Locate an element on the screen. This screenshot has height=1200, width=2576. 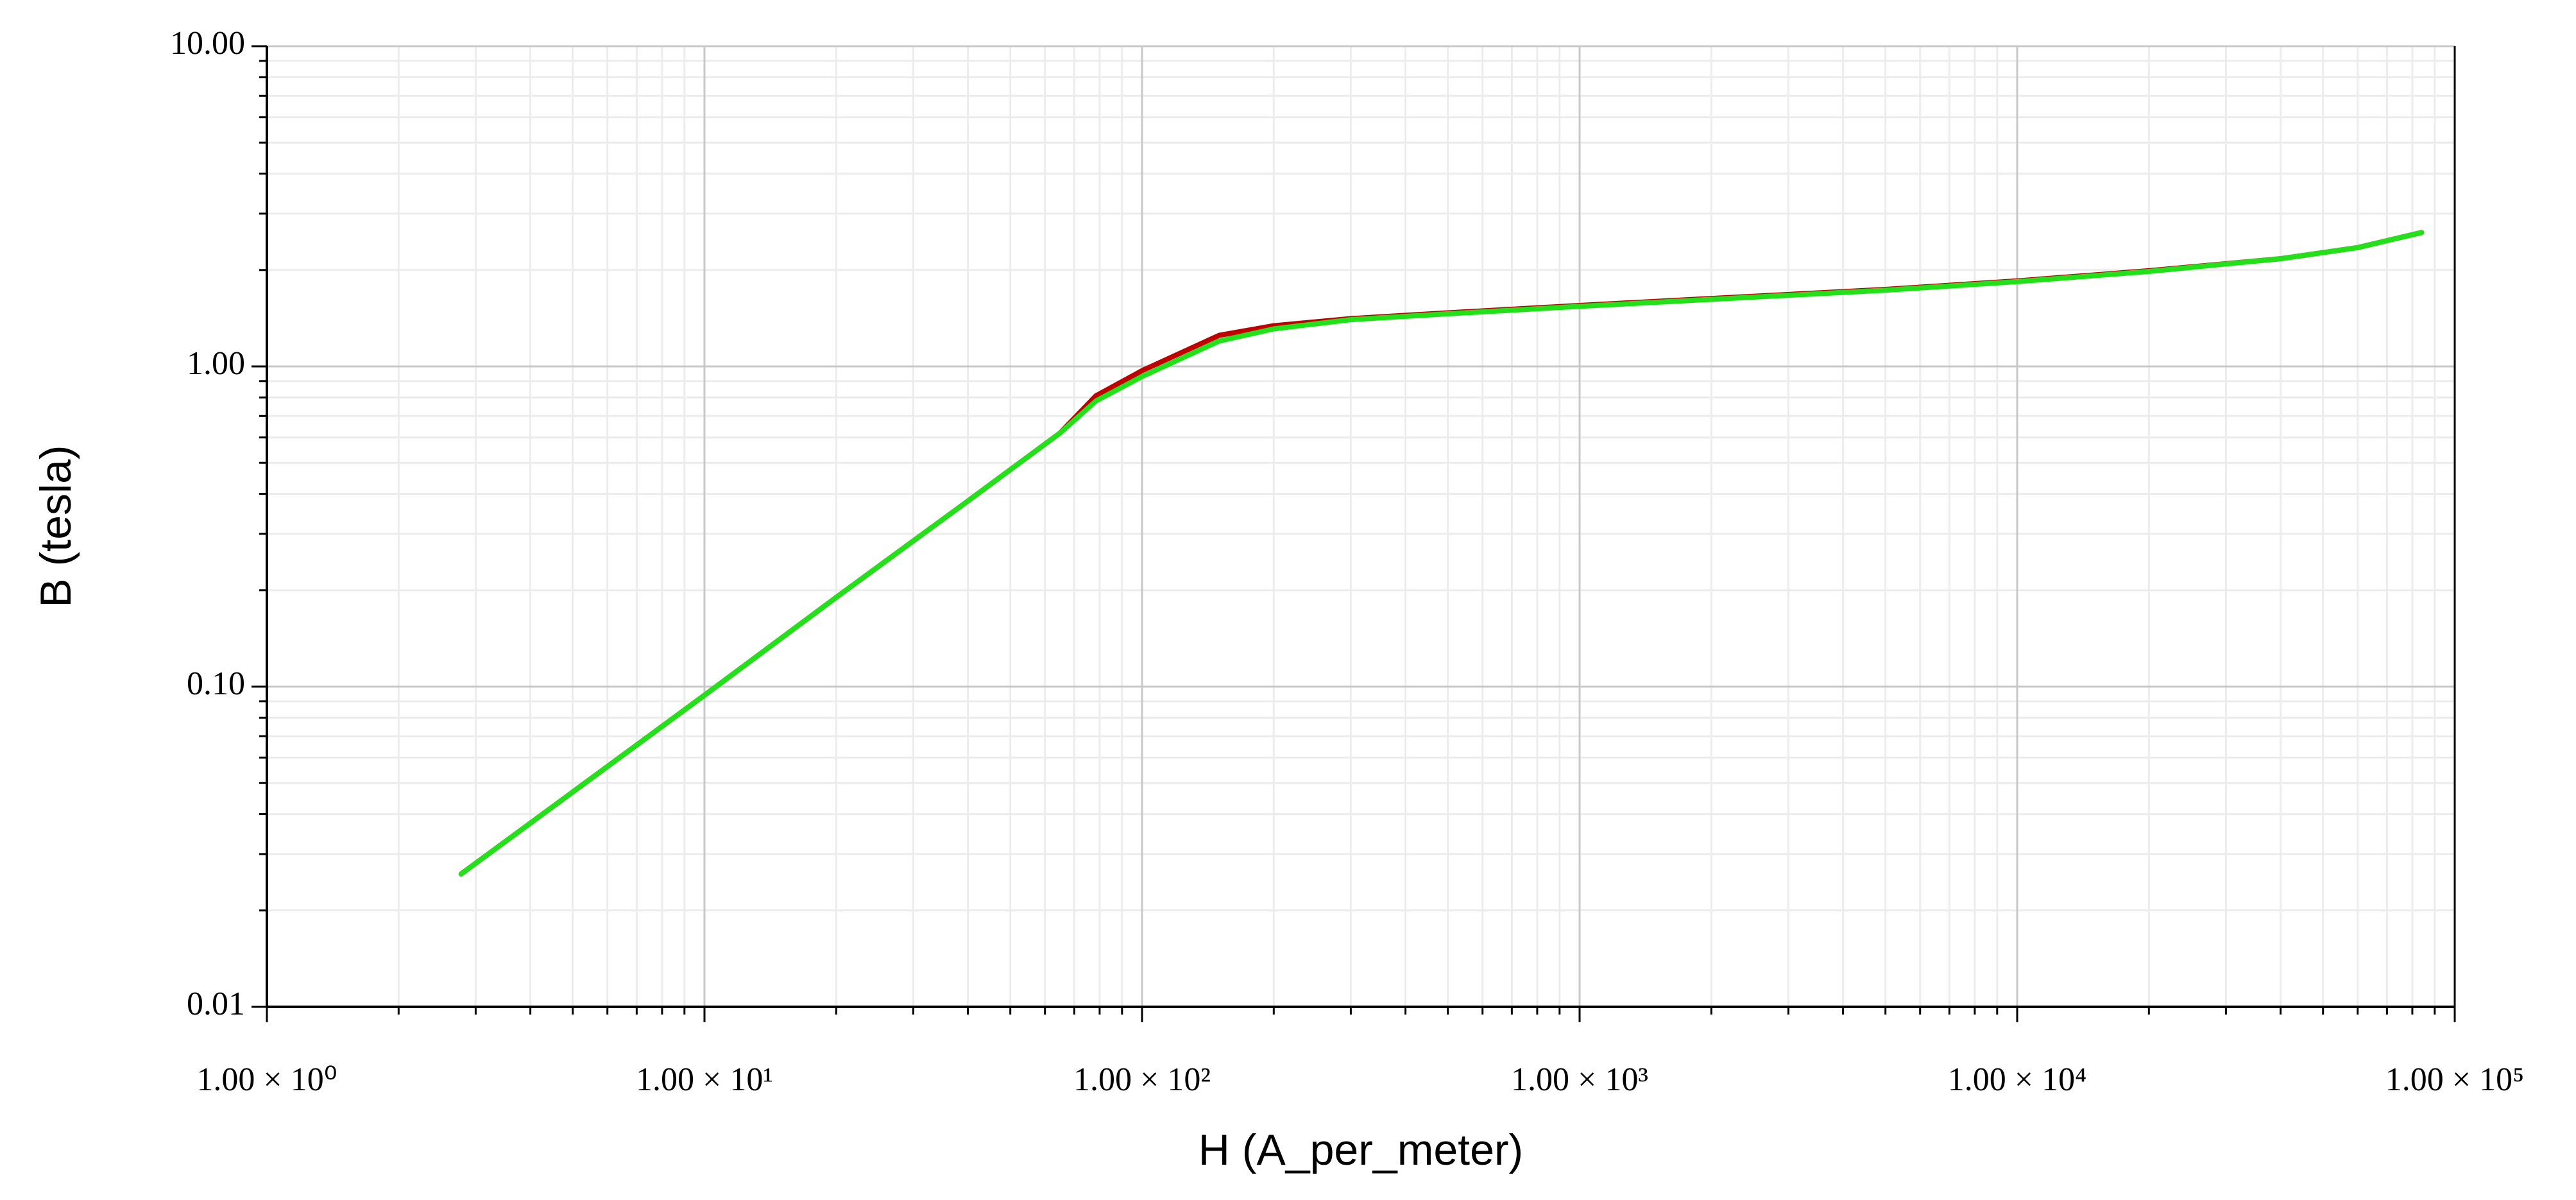
x-tick-label: 1.00 × 10³ is located at coordinates (1580, 1079).